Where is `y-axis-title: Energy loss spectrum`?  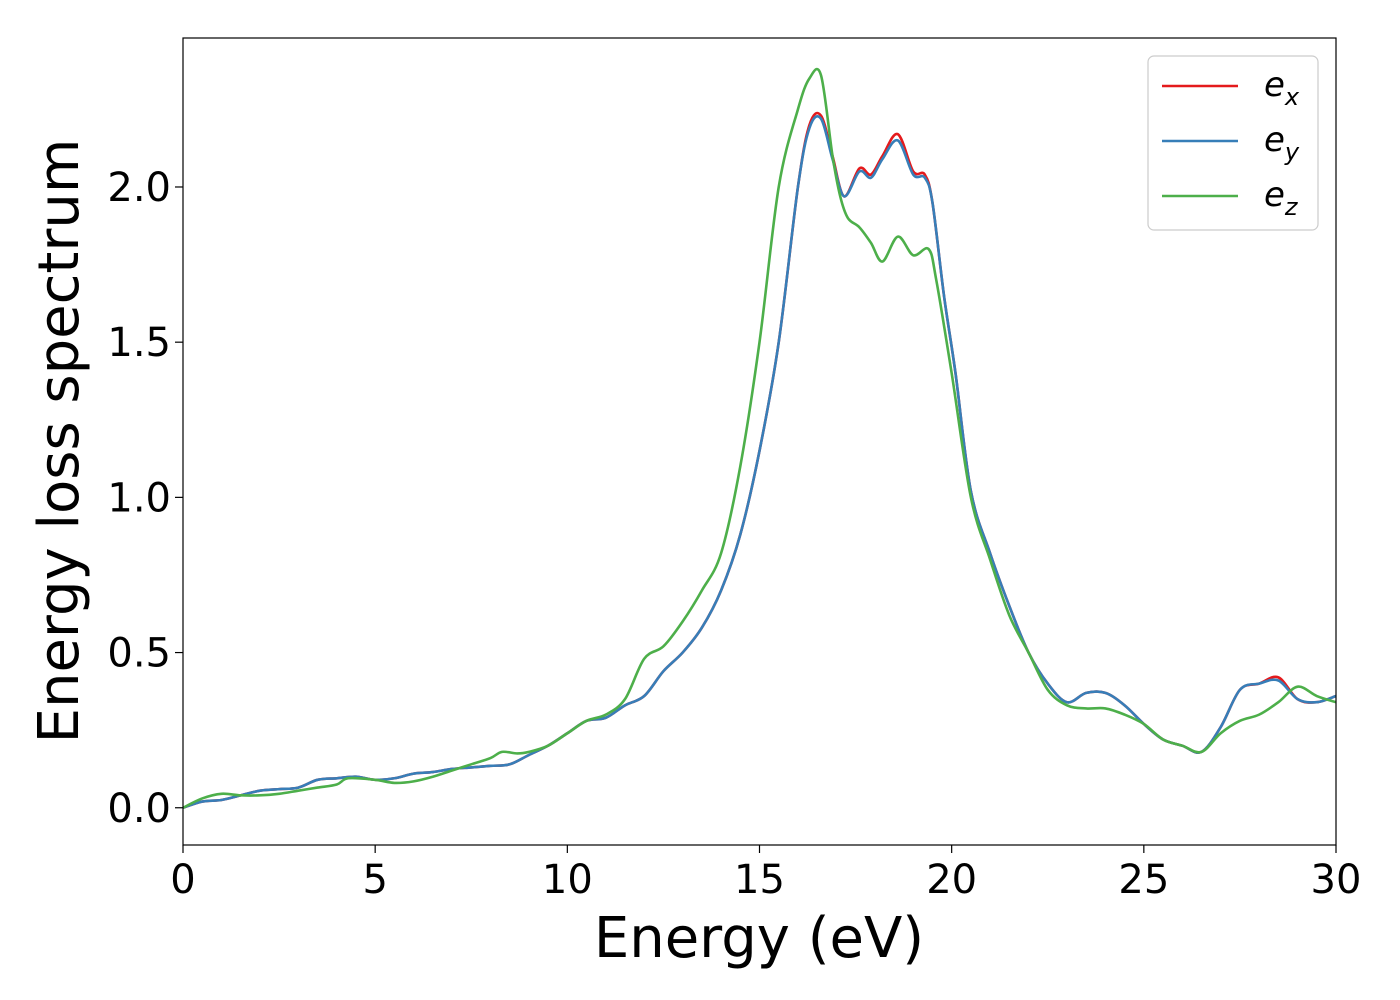
y-axis-title: Energy loss spectrum is located at coordinates (59, 441).